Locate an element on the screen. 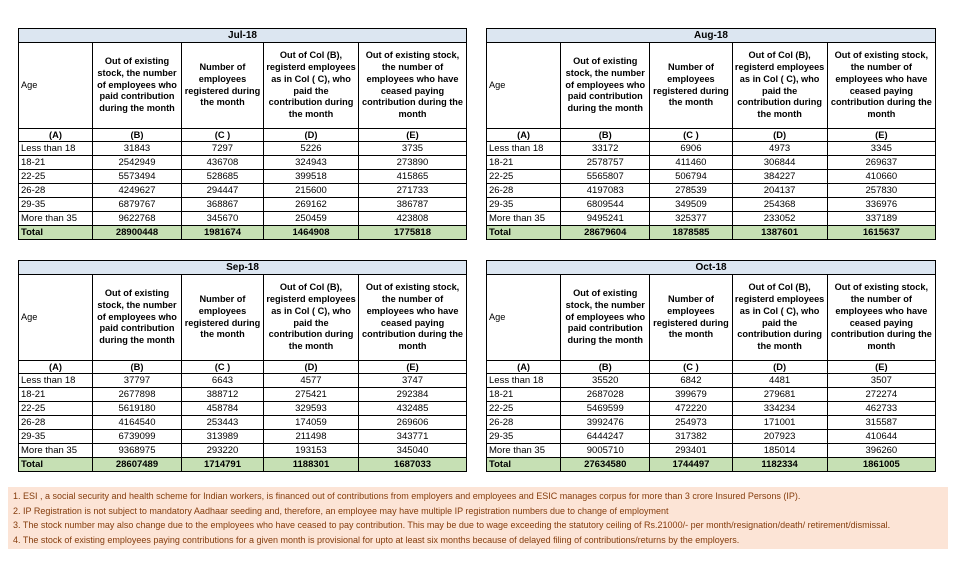  value-cell: 345040 is located at coordinates (412, 450).